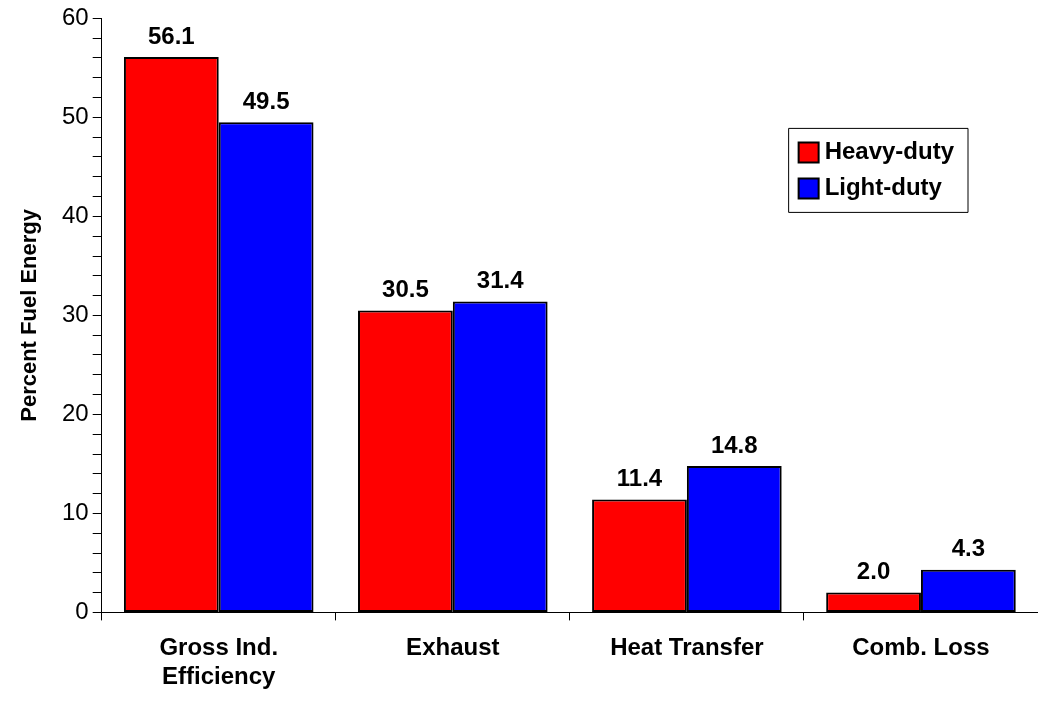 This screenshot has height=710, width=1038. What do you see at coordinates (453, 647) in the screenshot?
I see `x-tick-label: Exhaust` at bounding box center [453, 647].